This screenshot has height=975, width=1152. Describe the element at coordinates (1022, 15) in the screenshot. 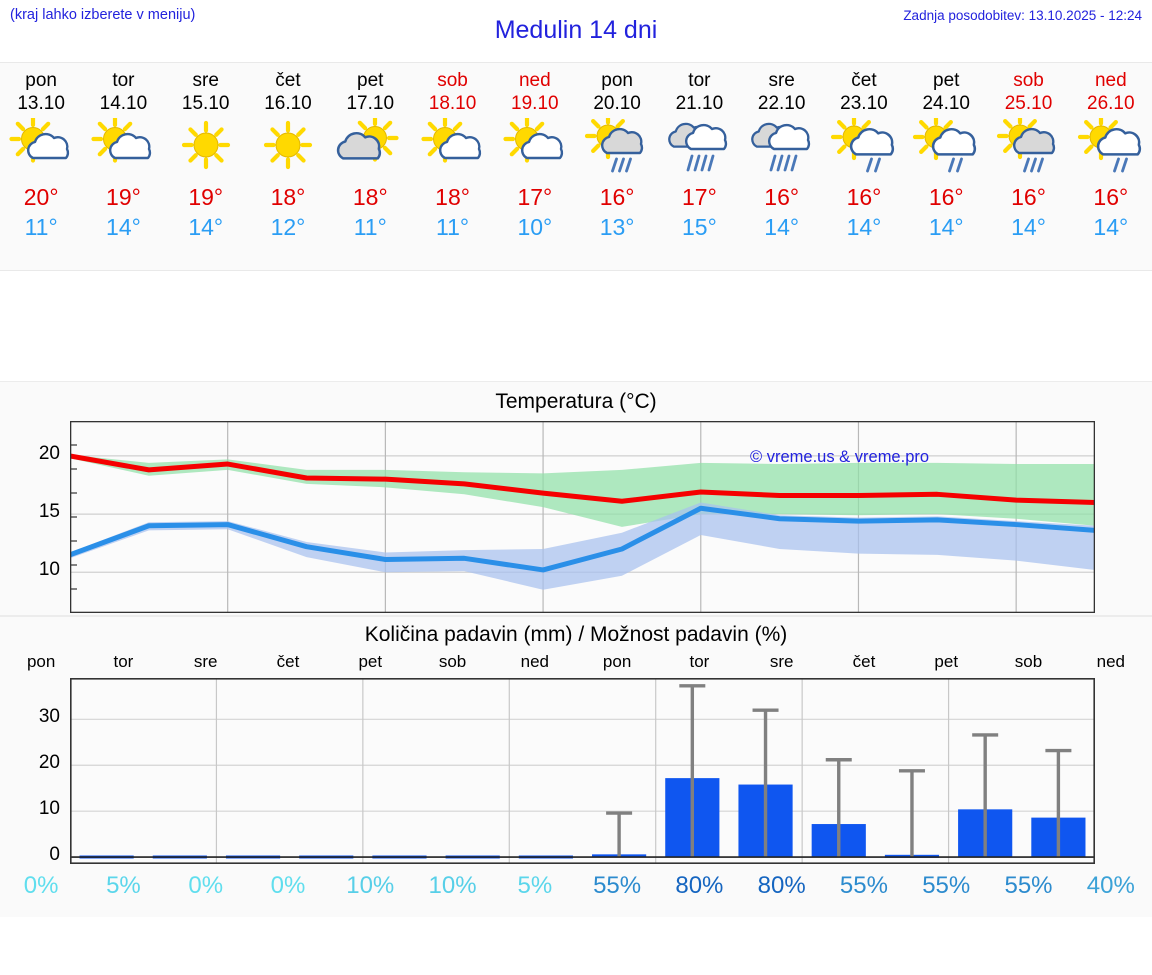

I see `last-updated-text: Zadnja posodobitev: 13.10.2025 - 12:24` at that location.